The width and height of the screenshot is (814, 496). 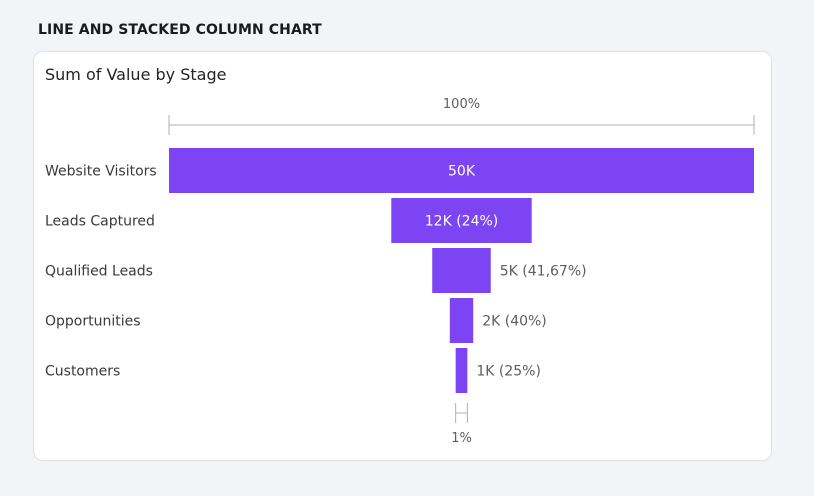 I want to click on bottom-scale-label: 1%, so click(x=461, y=438).